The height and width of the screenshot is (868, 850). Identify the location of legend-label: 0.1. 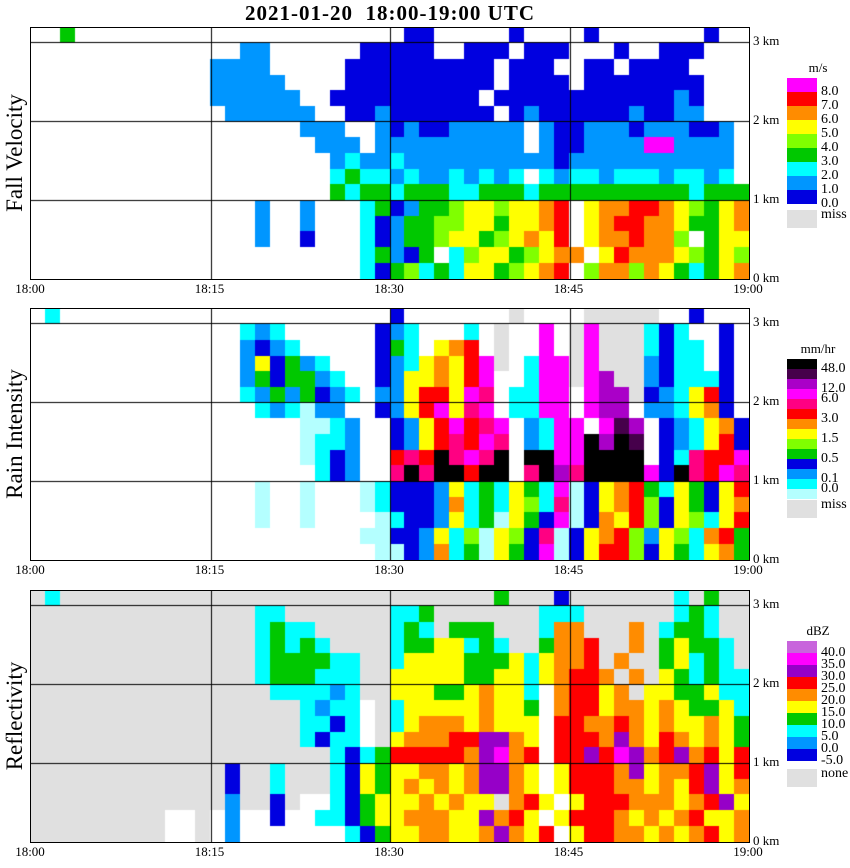
(830, 478).